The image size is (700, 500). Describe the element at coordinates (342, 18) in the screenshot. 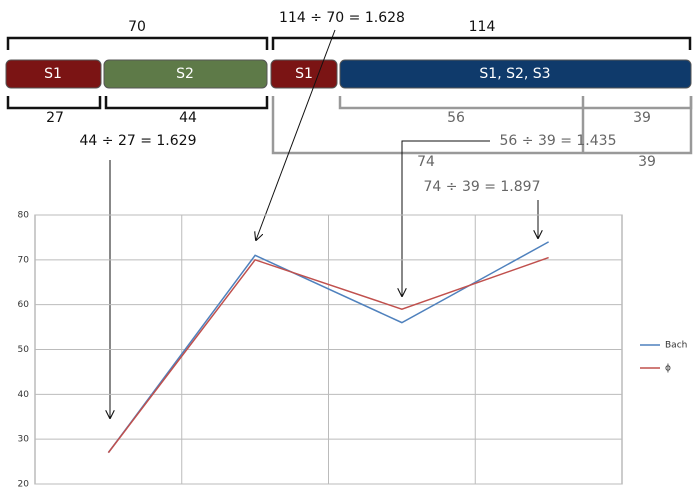

I see `annotation: 114 ÷ 70 = 1.628` at that location.